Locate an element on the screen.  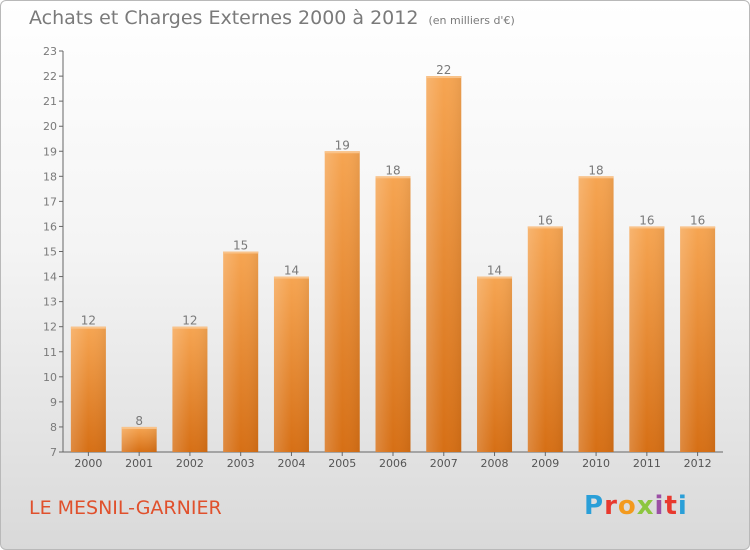
x-tick-label: 2007 is located at coordinates (444, 463).